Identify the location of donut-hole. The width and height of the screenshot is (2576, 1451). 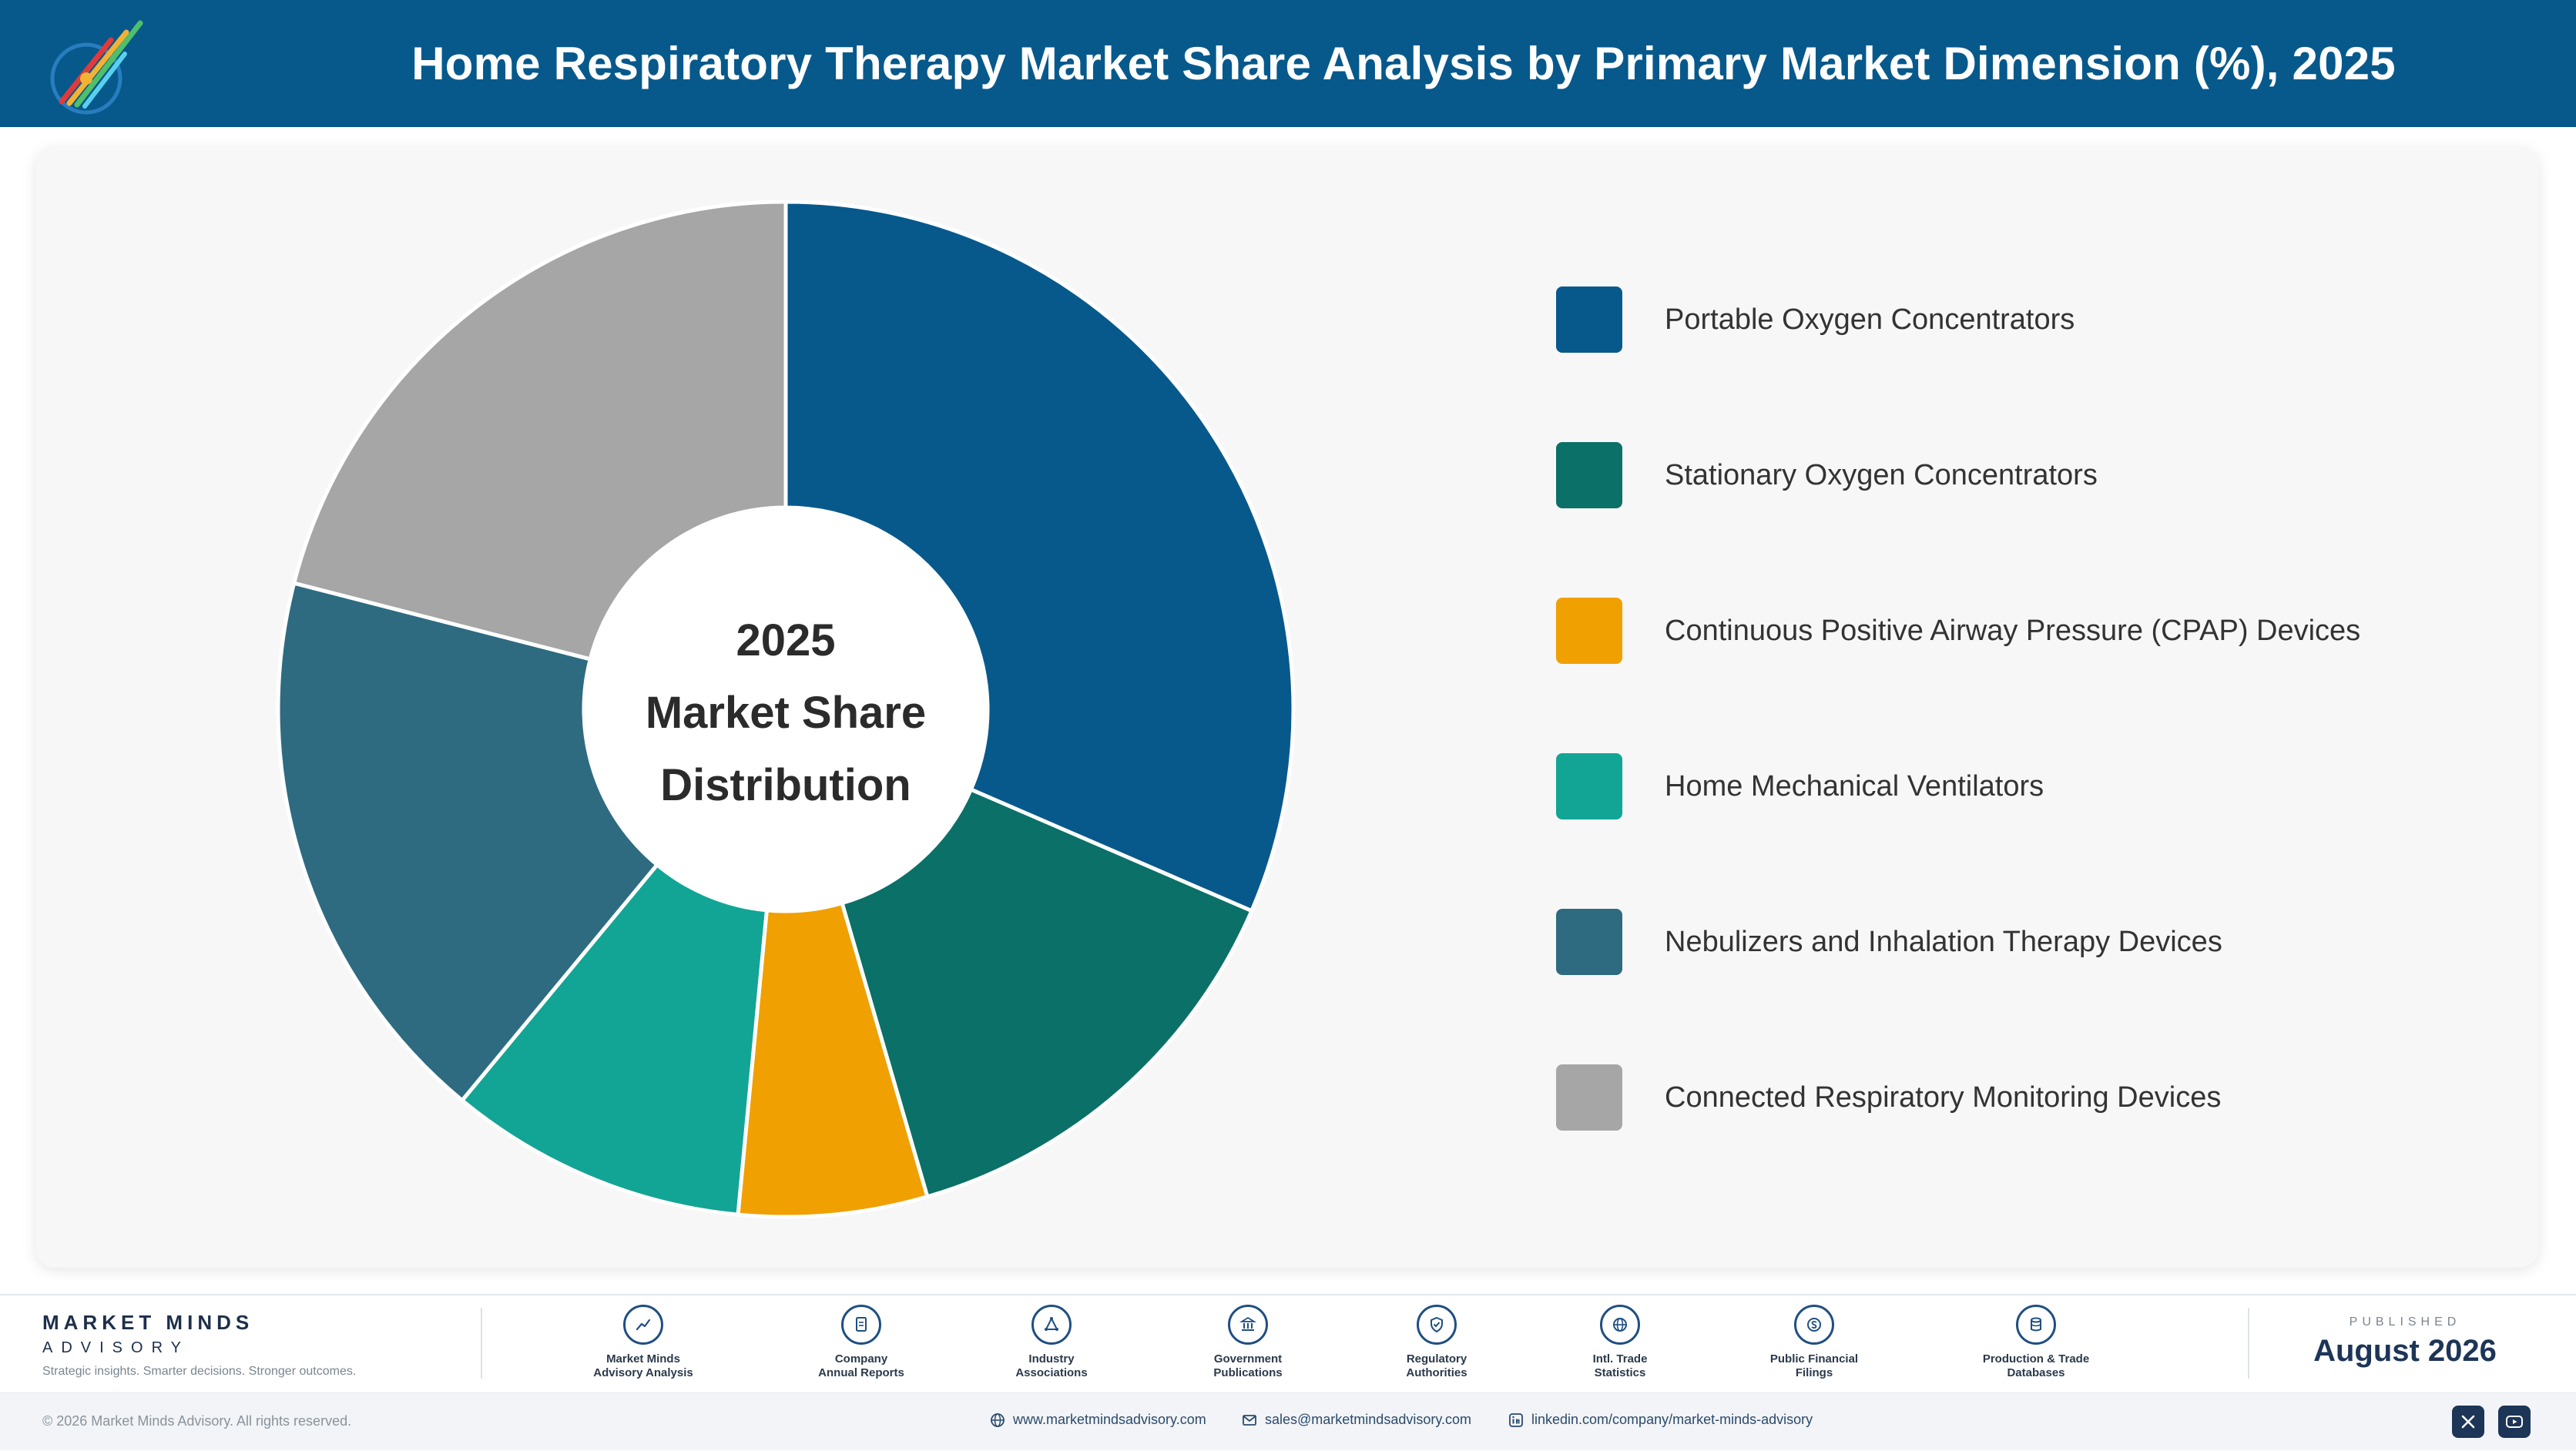
(785, 709).